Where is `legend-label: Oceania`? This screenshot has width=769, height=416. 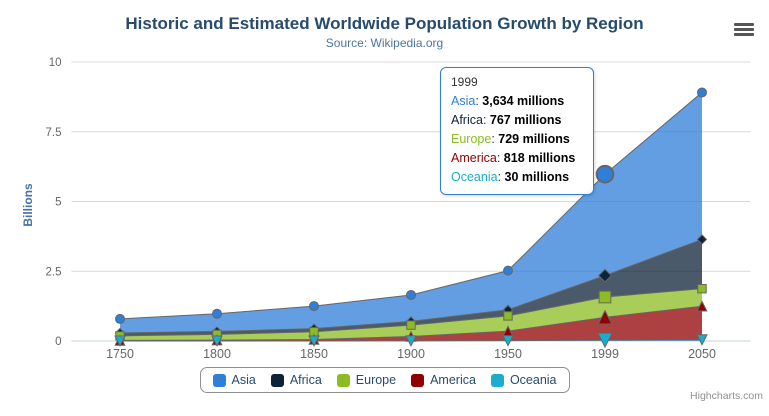 legend-label: Oceania is located at coordinates (533, 380).